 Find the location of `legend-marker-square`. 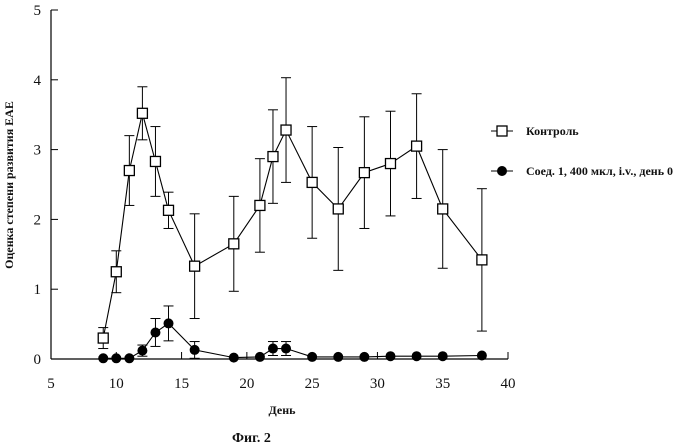

legend-marker-square is located at coordinates (502, 131).